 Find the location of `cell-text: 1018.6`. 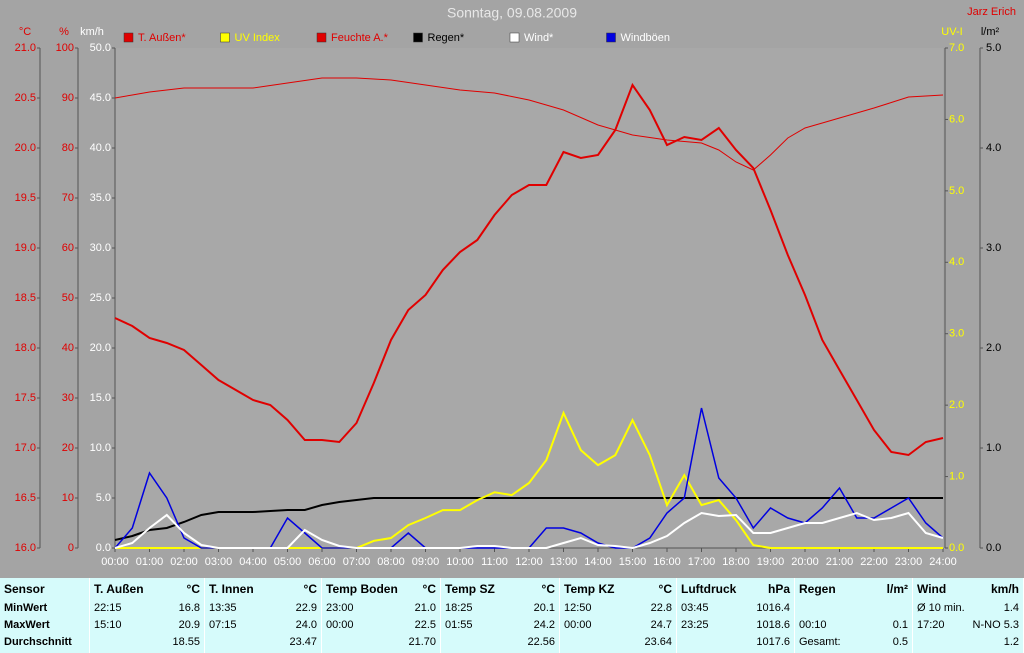

cell-text: 1018.6 is located at coordinates (773, 625).